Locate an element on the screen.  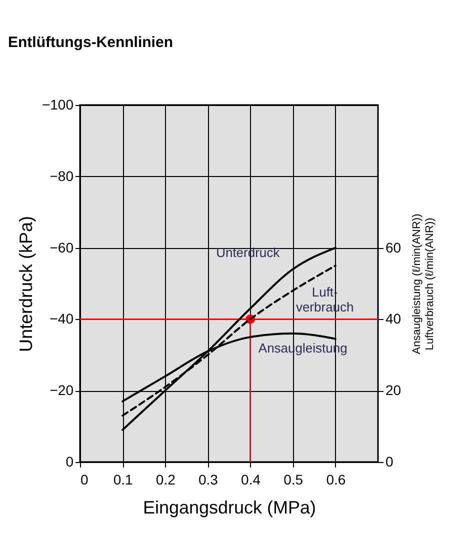
x-tick-label: 0.3 is located at coordinates (208, 480).